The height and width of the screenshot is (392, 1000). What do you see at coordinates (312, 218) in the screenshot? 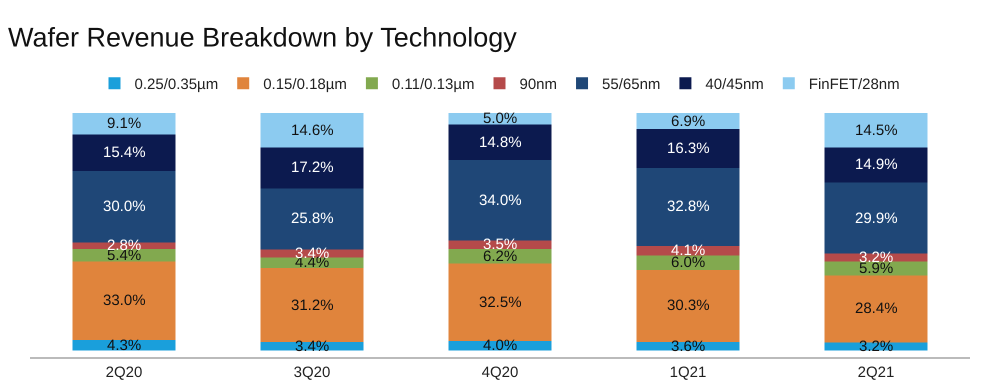
I see `data-label: 25.8%` at bounding box center [312, 218].